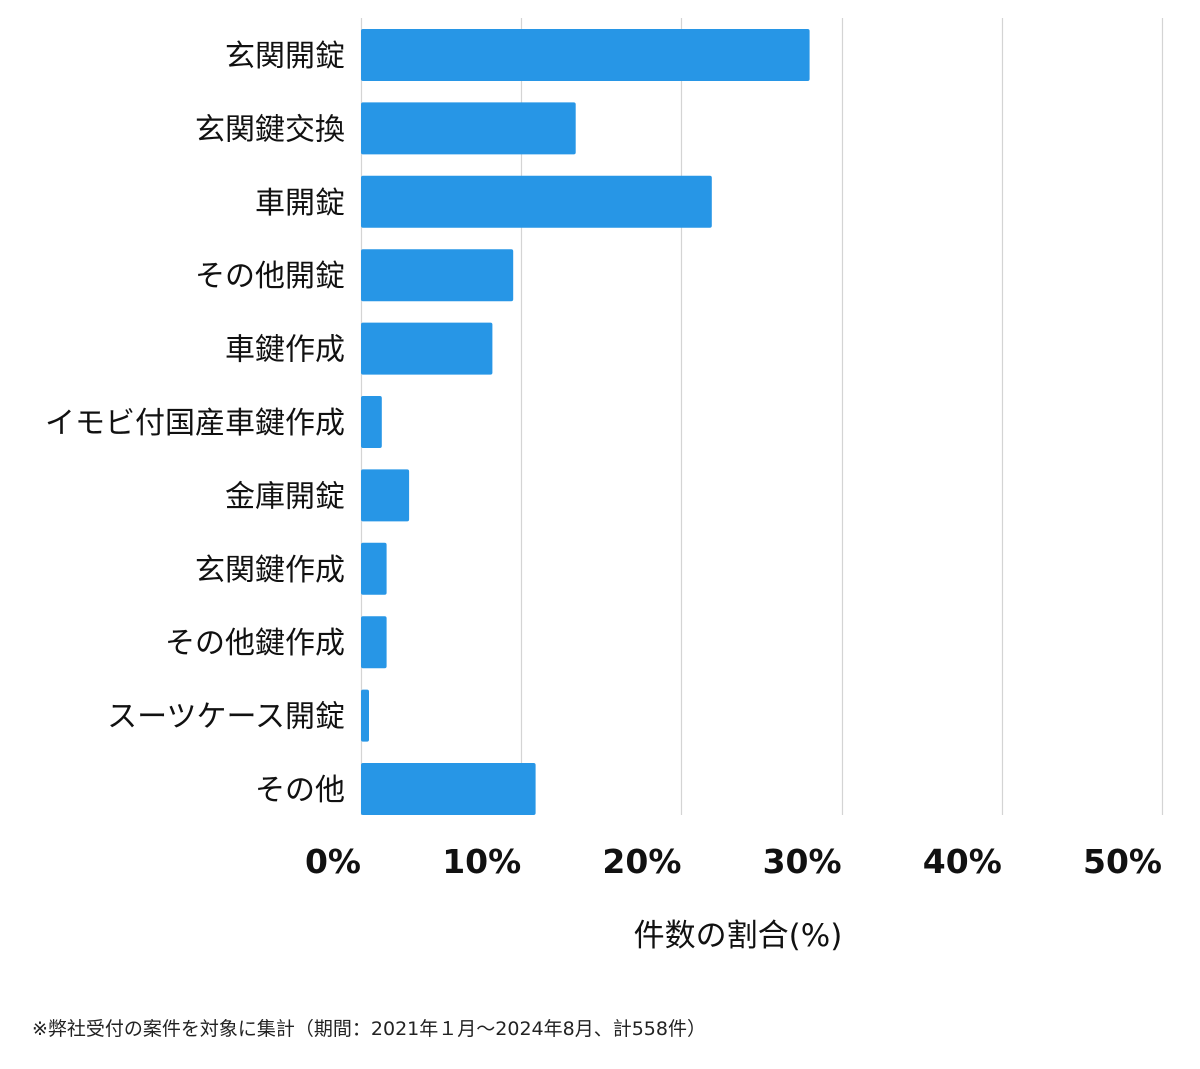  What do you see at coordinates (738, 936) in the screenshot?
I see `x-axis-title: 件数の割合(%)` at bounding box center [738, 936].